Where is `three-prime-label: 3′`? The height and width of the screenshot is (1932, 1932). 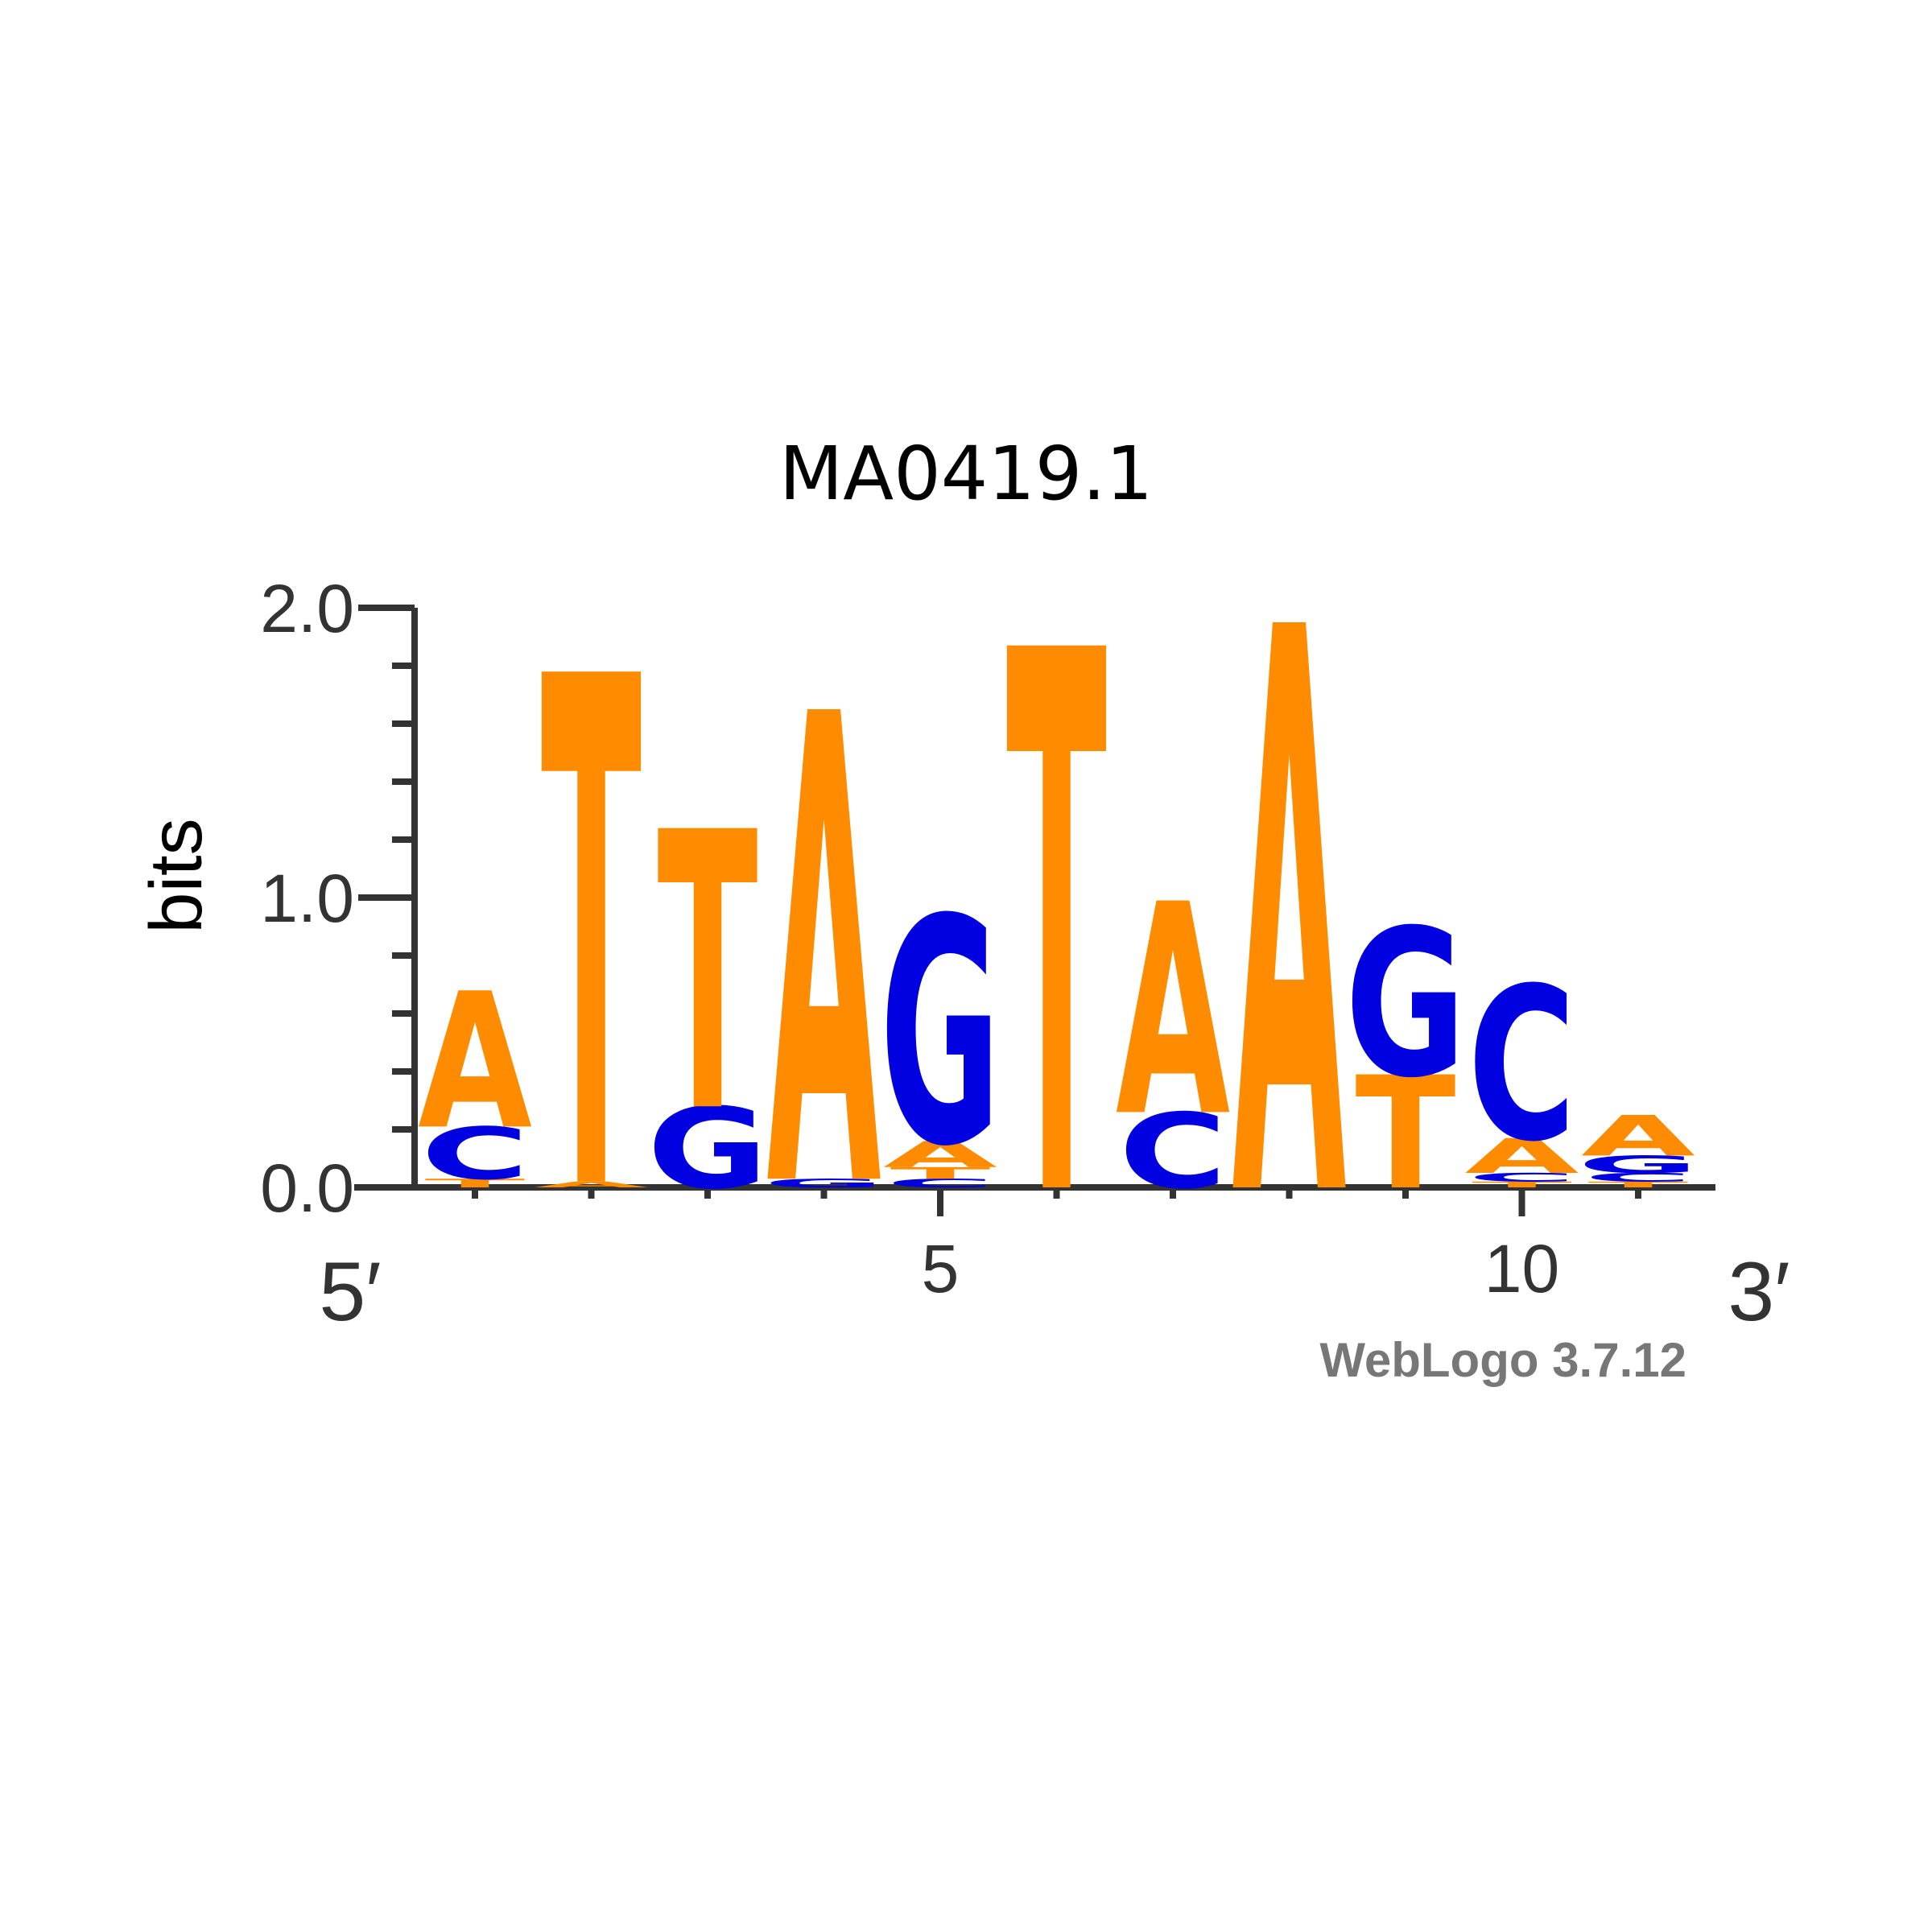 three-prime-label: 3′ is located at coordinates (1759, 1292).